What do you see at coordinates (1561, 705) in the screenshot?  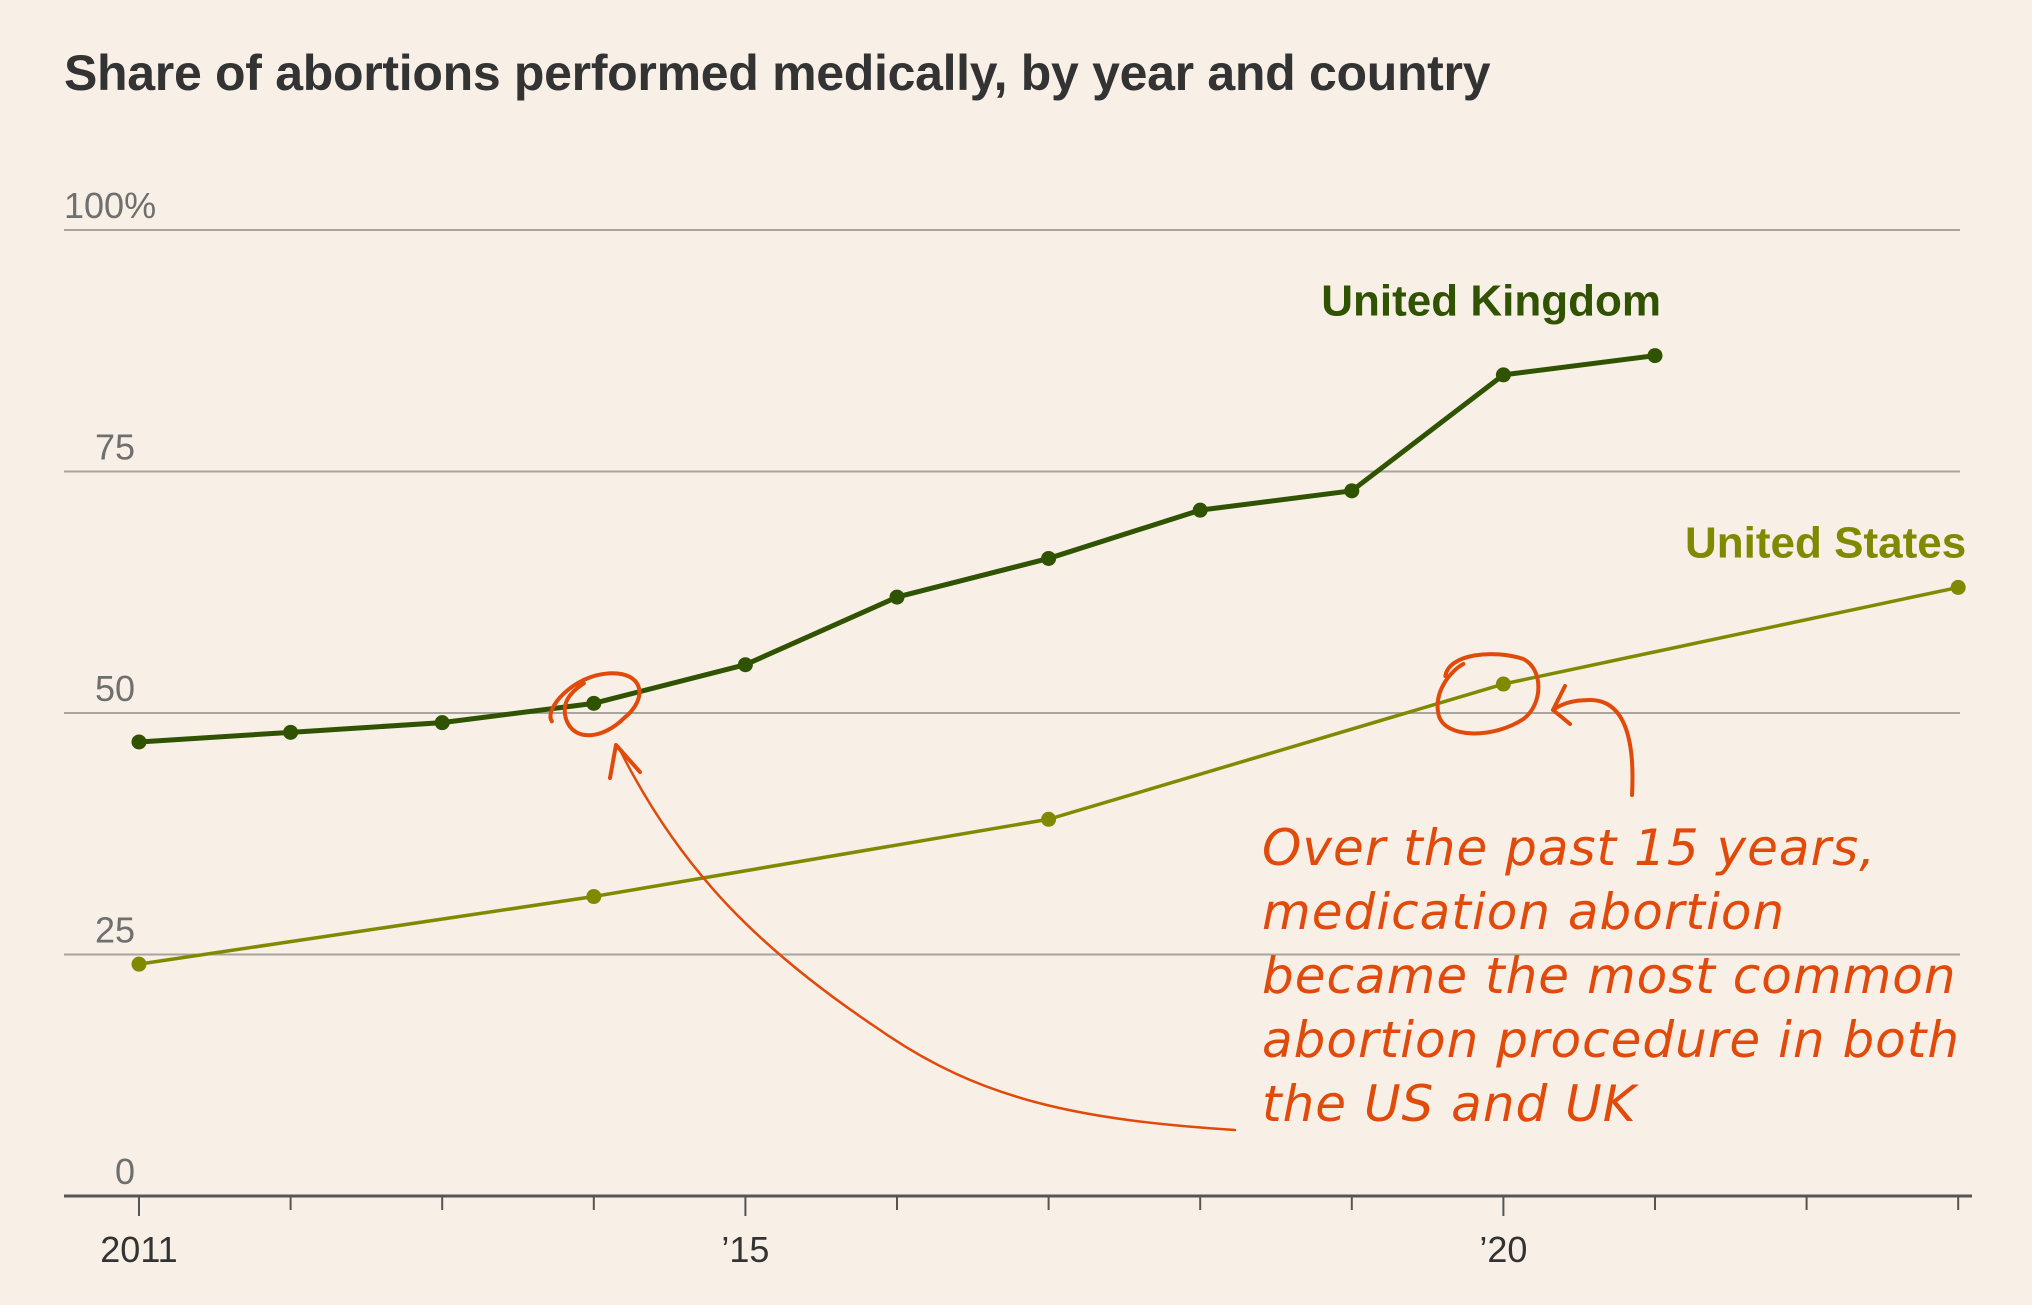 I see `arrowhead-us` at bounding box center [1561, 705].